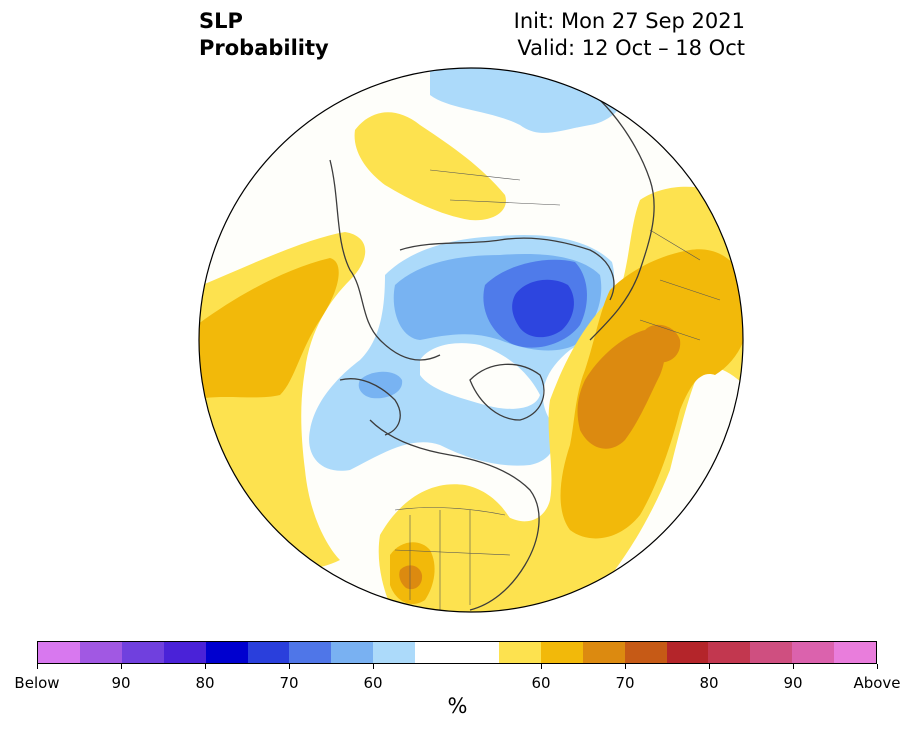 This screenshot has height=732, width=915. What do you see at coordinates (457, 679) in the screenshot?
I see `colorbar-ticks: Below 90 80 70 60 60 70 80 90 Above` at bounding box center [457, 679].